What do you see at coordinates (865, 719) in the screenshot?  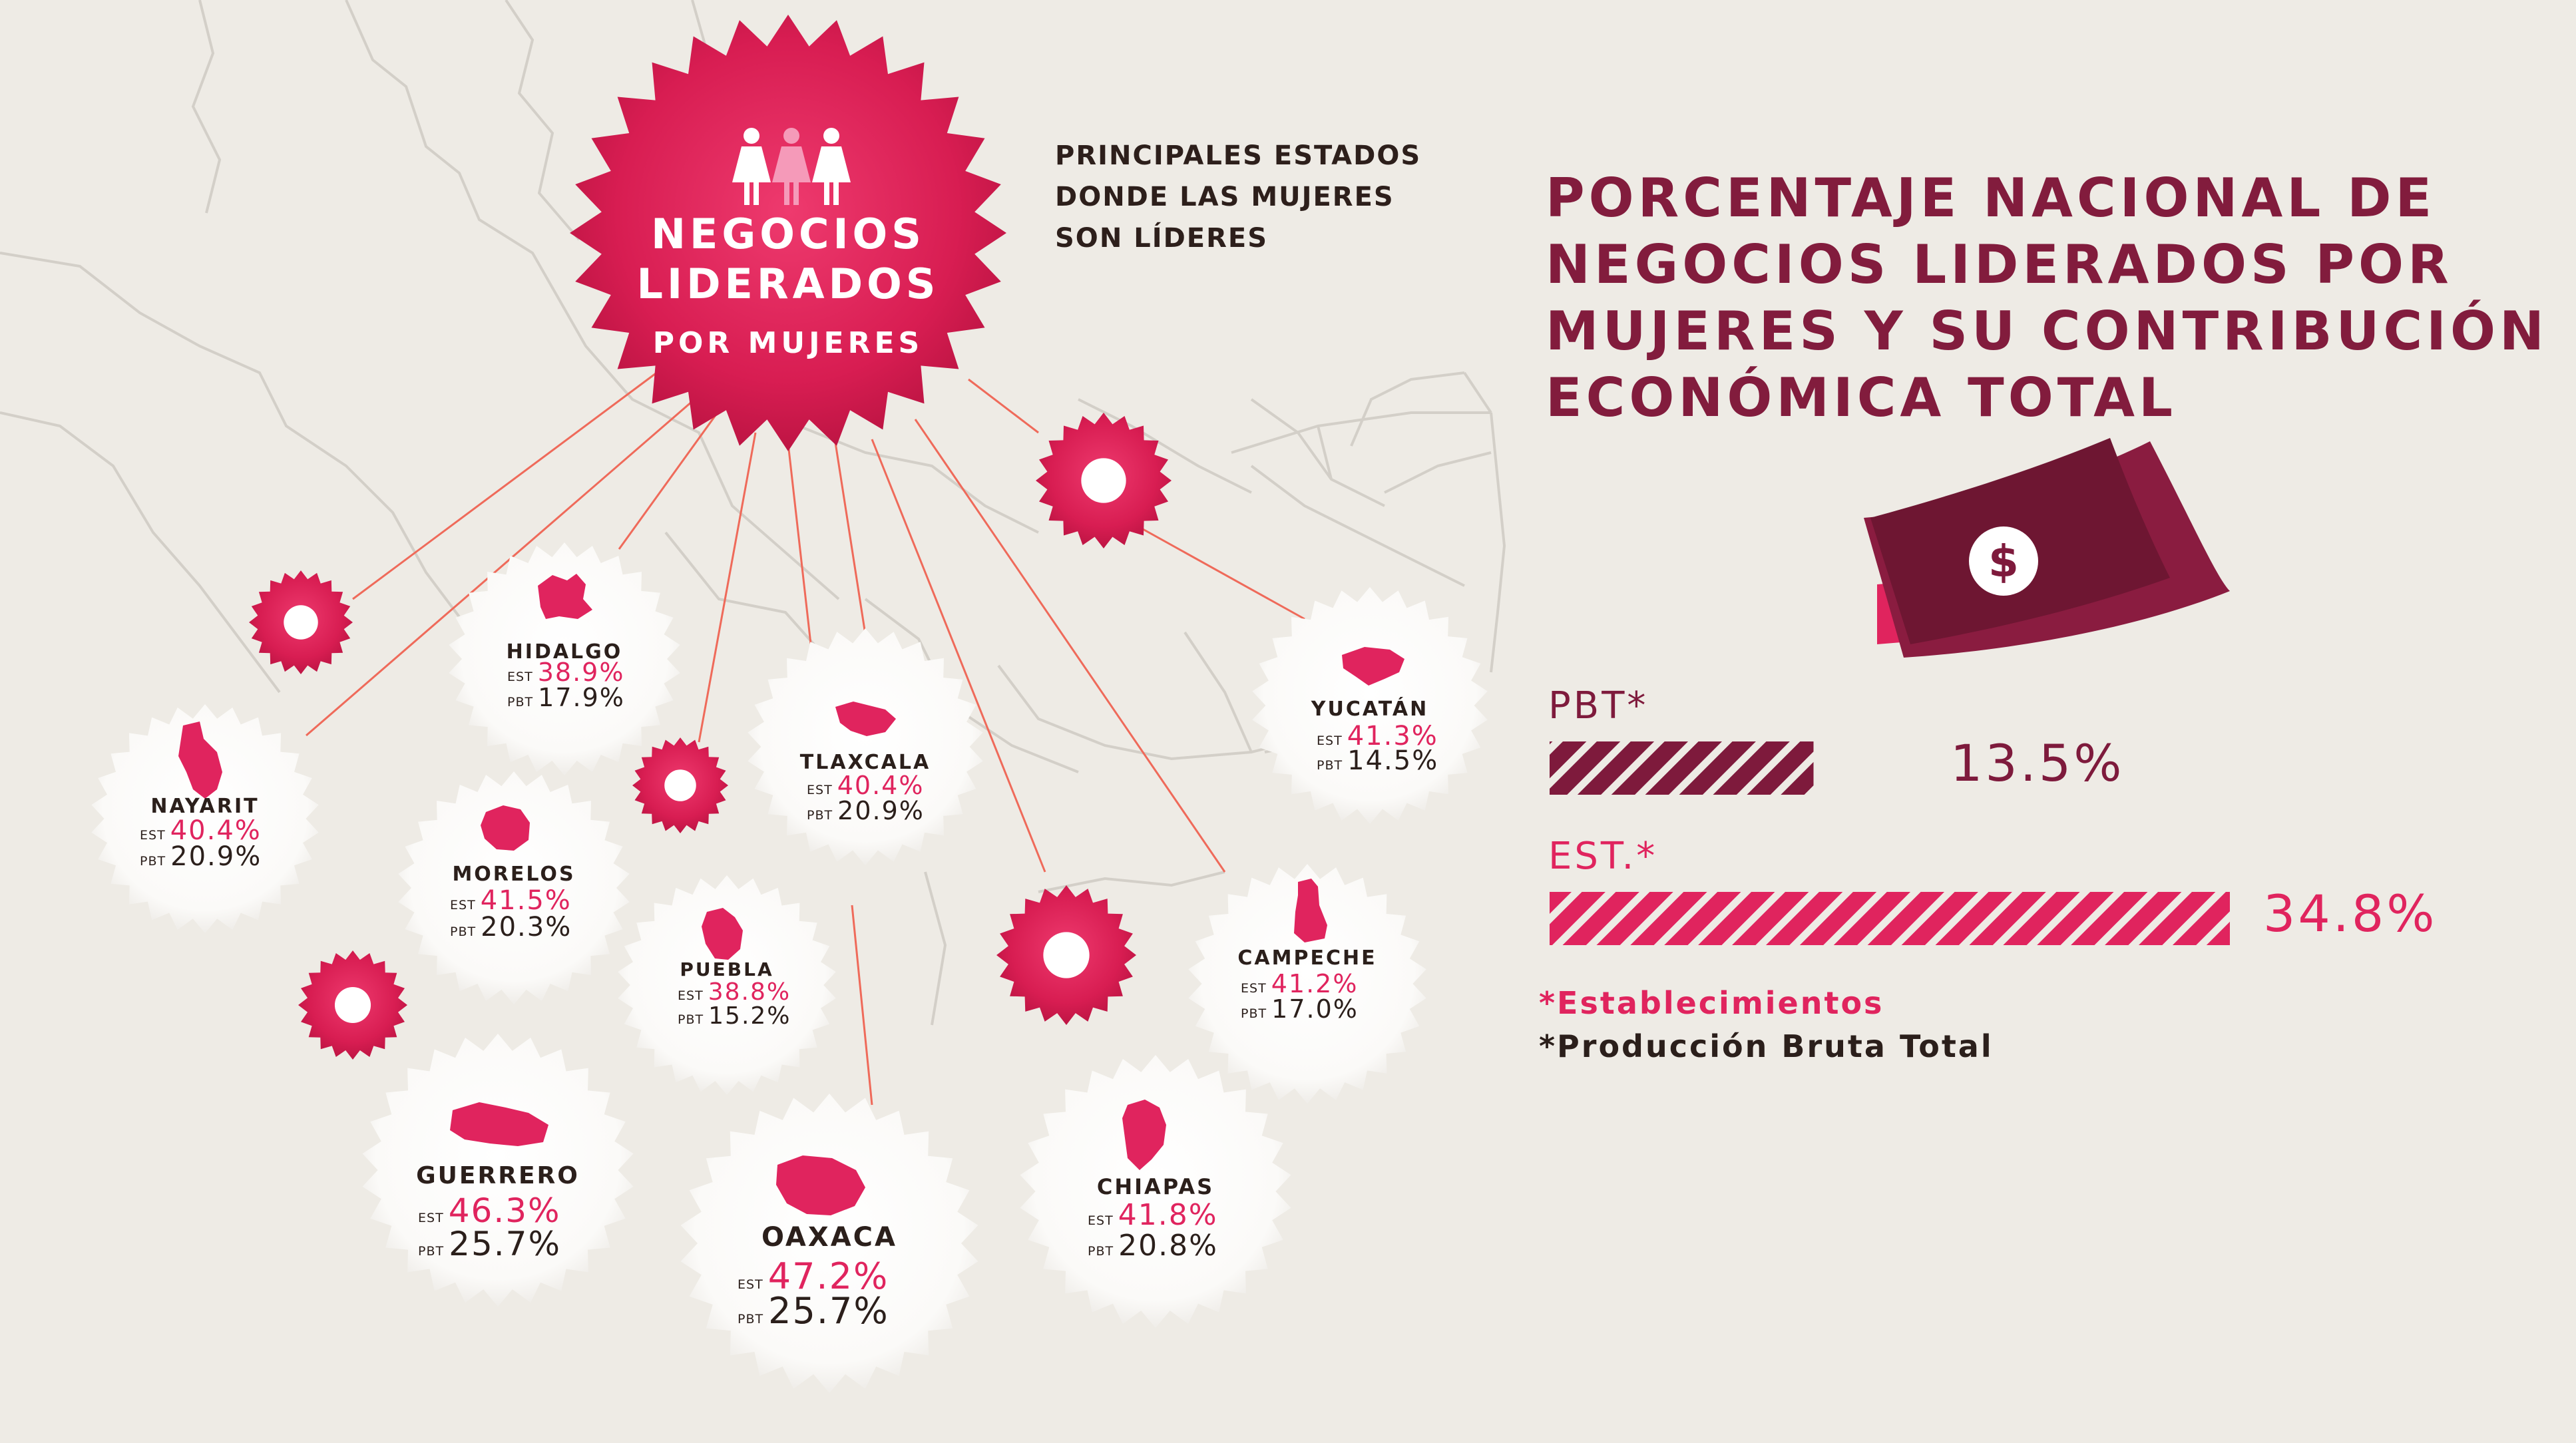 I see `tlaxcala-shape-icon` at bounding box center [865, 719].